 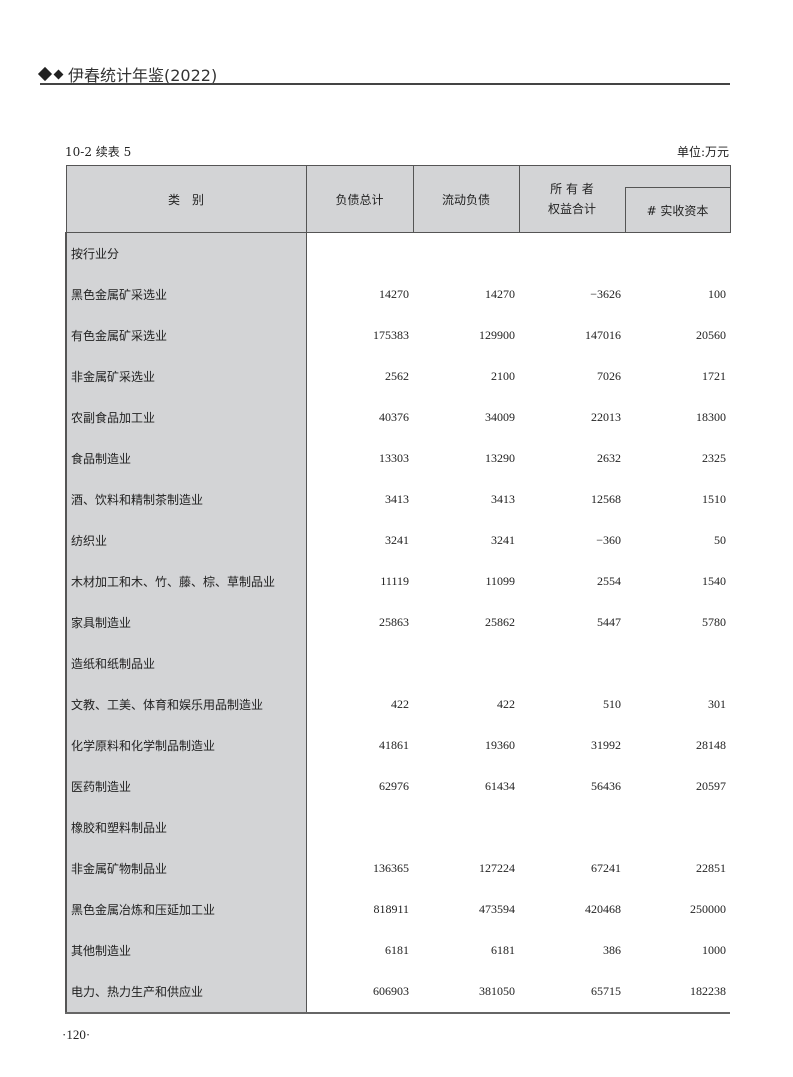 I want to click on row-value: 1510, so click(x=714, y=499).